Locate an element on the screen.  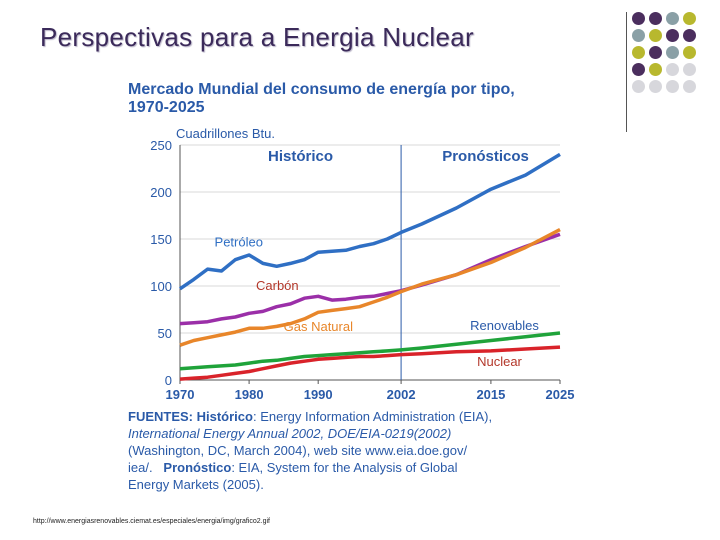
region-label-historico: Histórico is located at coordinates (300, 156).